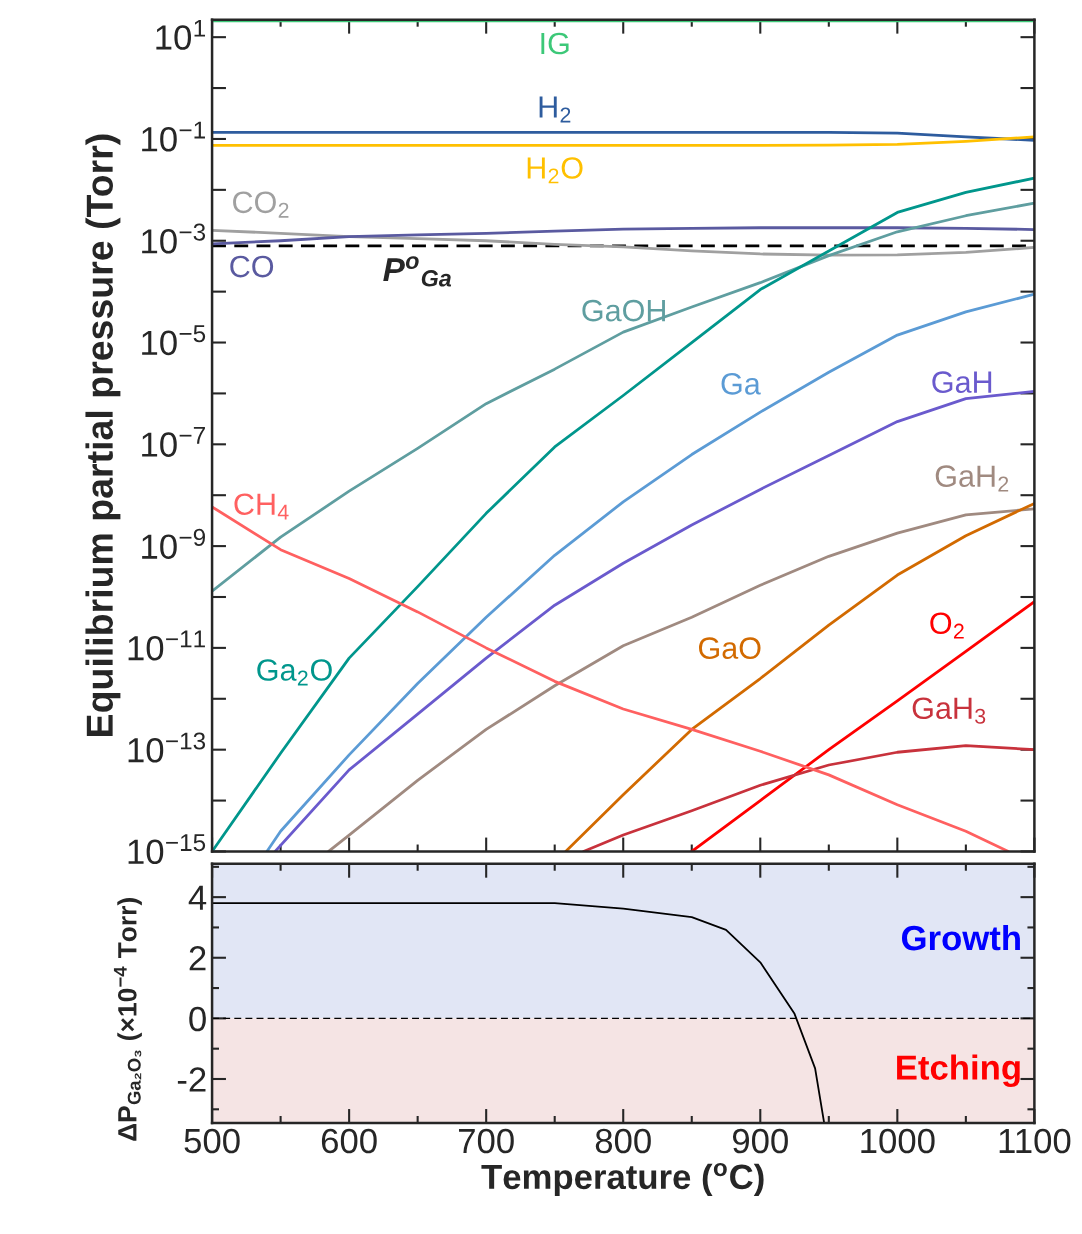  What do you see at coordinates (349, 1141) in the screenshot?
I see `x-tick-label: 600` at bounding box center [349, 1141].